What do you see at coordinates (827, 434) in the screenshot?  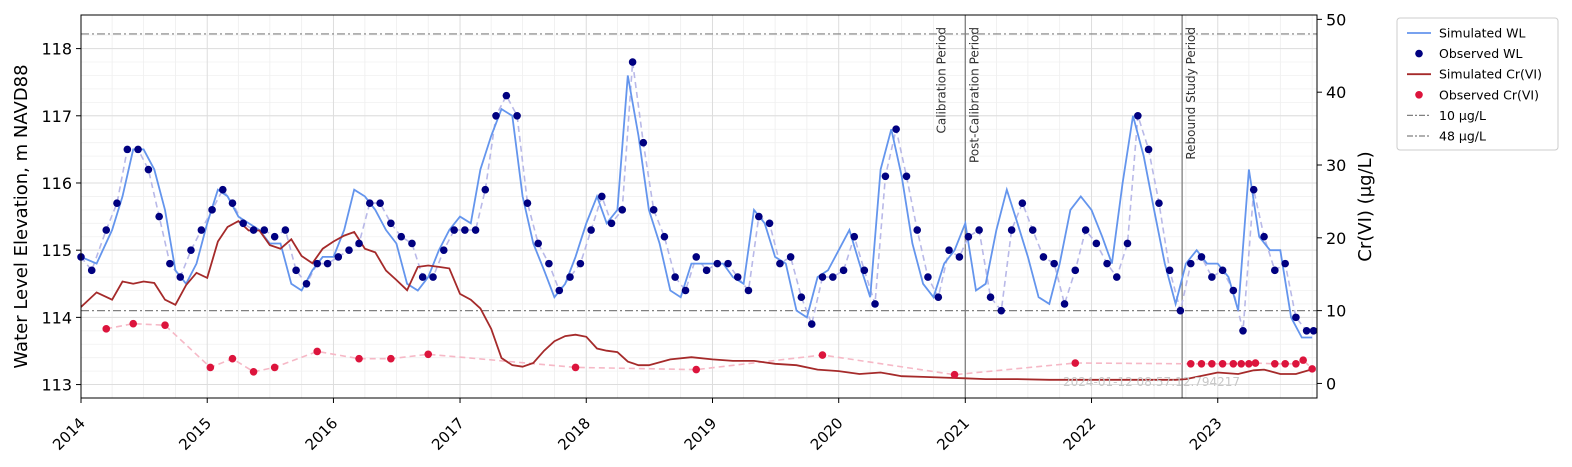 I see `x-tick-label: 2020` at bounding box center [827, 434].